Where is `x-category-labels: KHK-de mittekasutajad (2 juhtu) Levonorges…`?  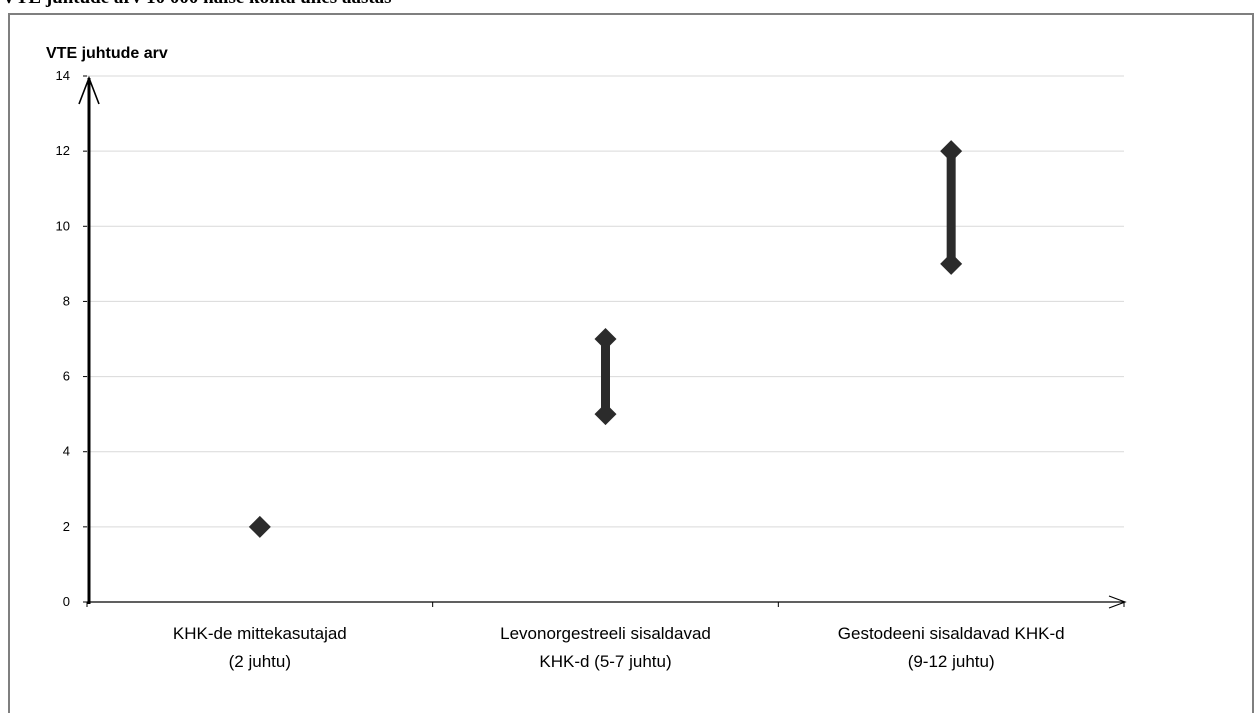 x-category-labels: KHK-de mittekasutajad (2 juhtu) Levonorges… is located at coordinates (619, 647).